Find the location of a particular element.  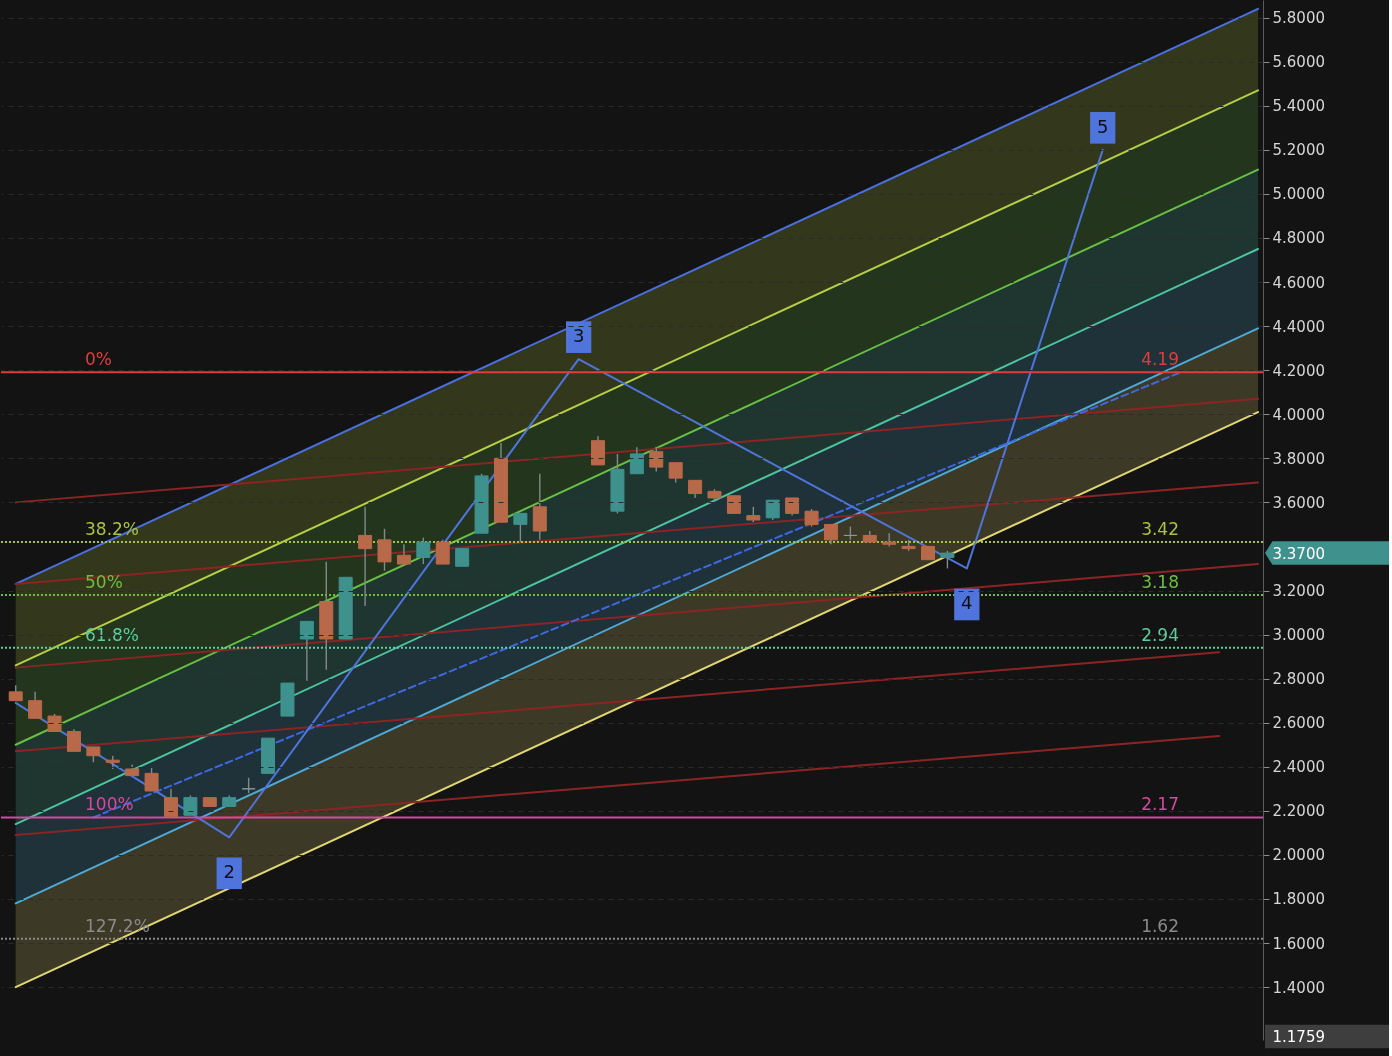

y-tick-label: 1.1759 is located at coordinates (1298, 1037).